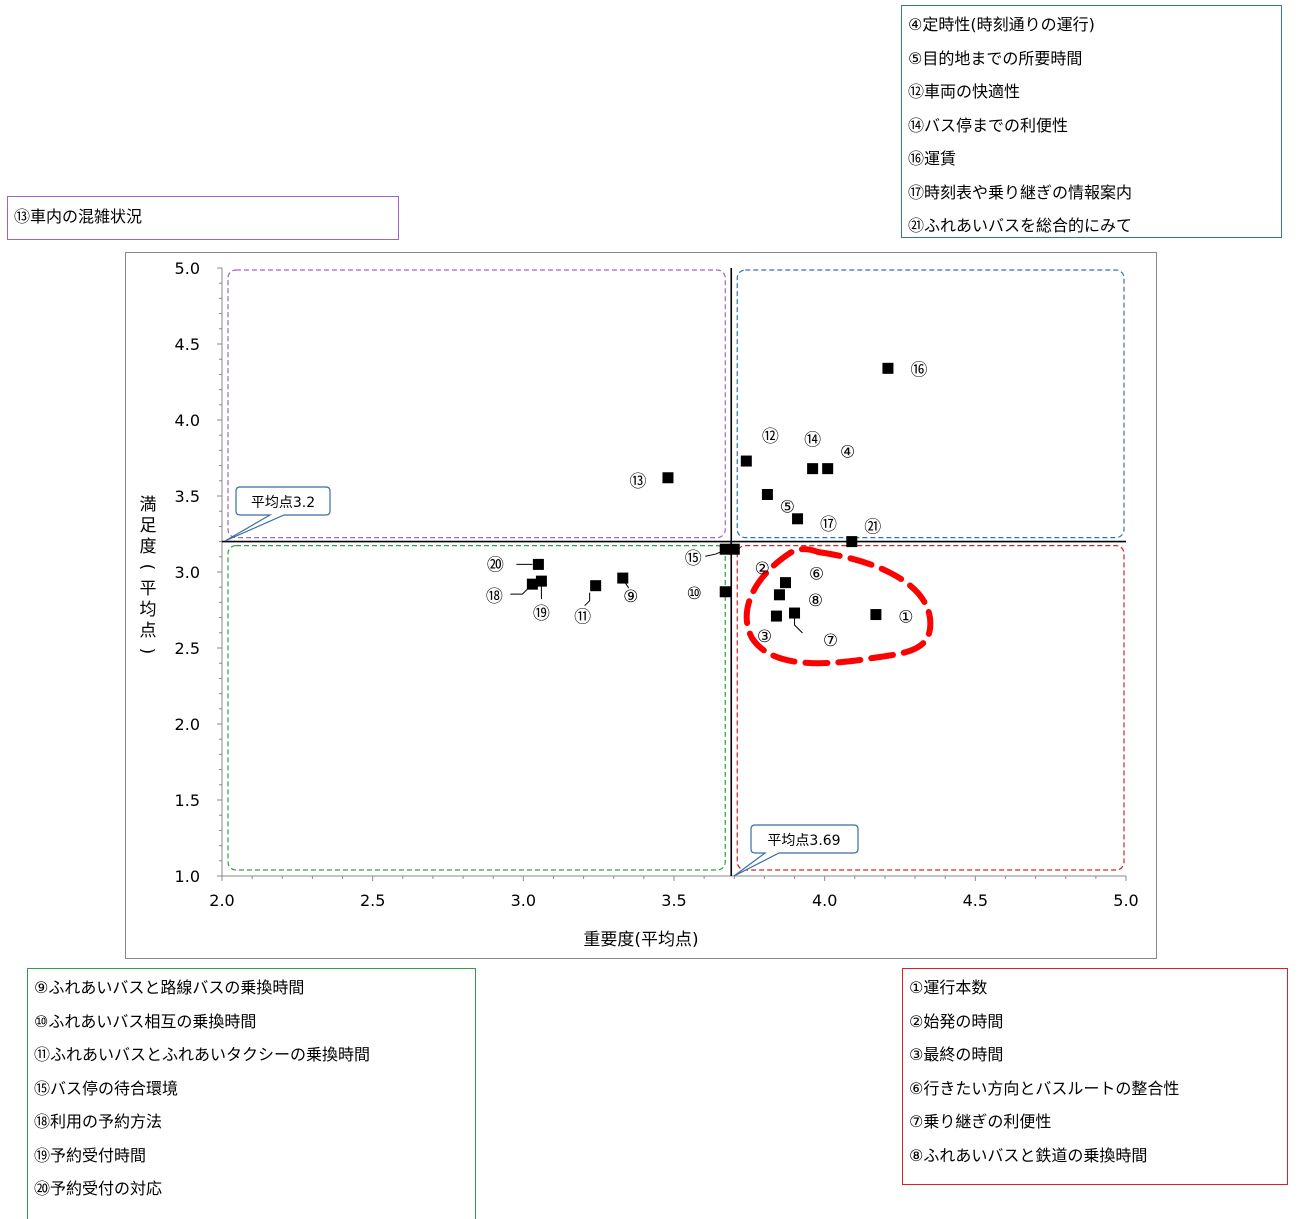 The width and height of the screenshot is (1299, 1219). What do you see at coordinates (148, 610) in the screenshot?
I see `y-axis-title-char: 均` at bounding box center [148, 610].